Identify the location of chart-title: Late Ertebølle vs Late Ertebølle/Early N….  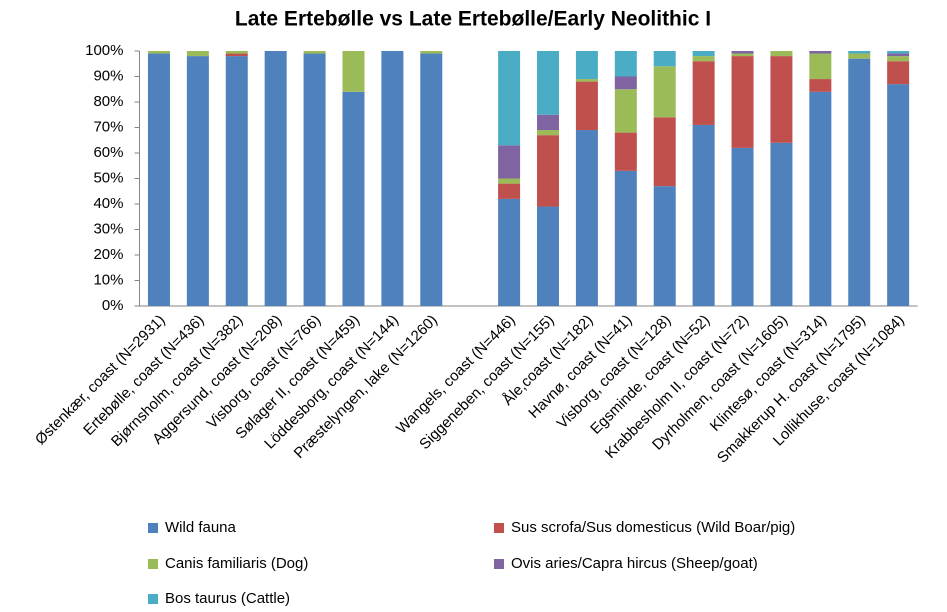
(473, 19).